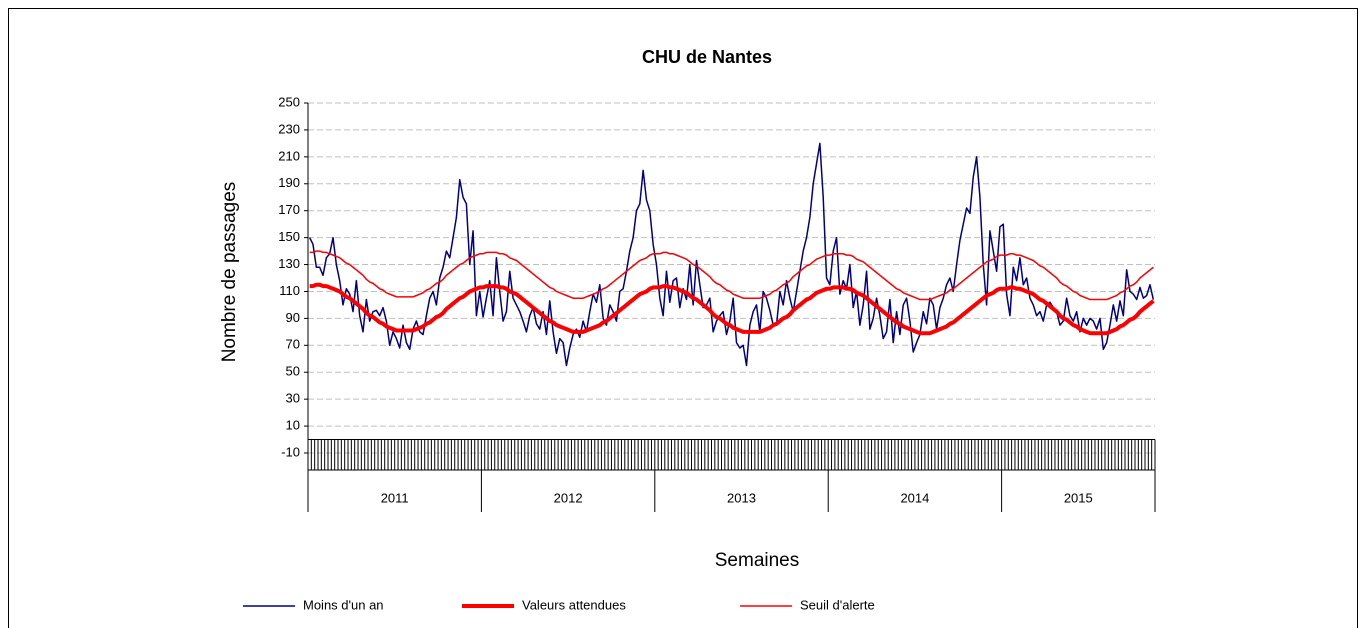  What do you see at coordinates (741, 497) in the screenshot?
I see `x-group-label: 2013` at bounding box center [741, 497].